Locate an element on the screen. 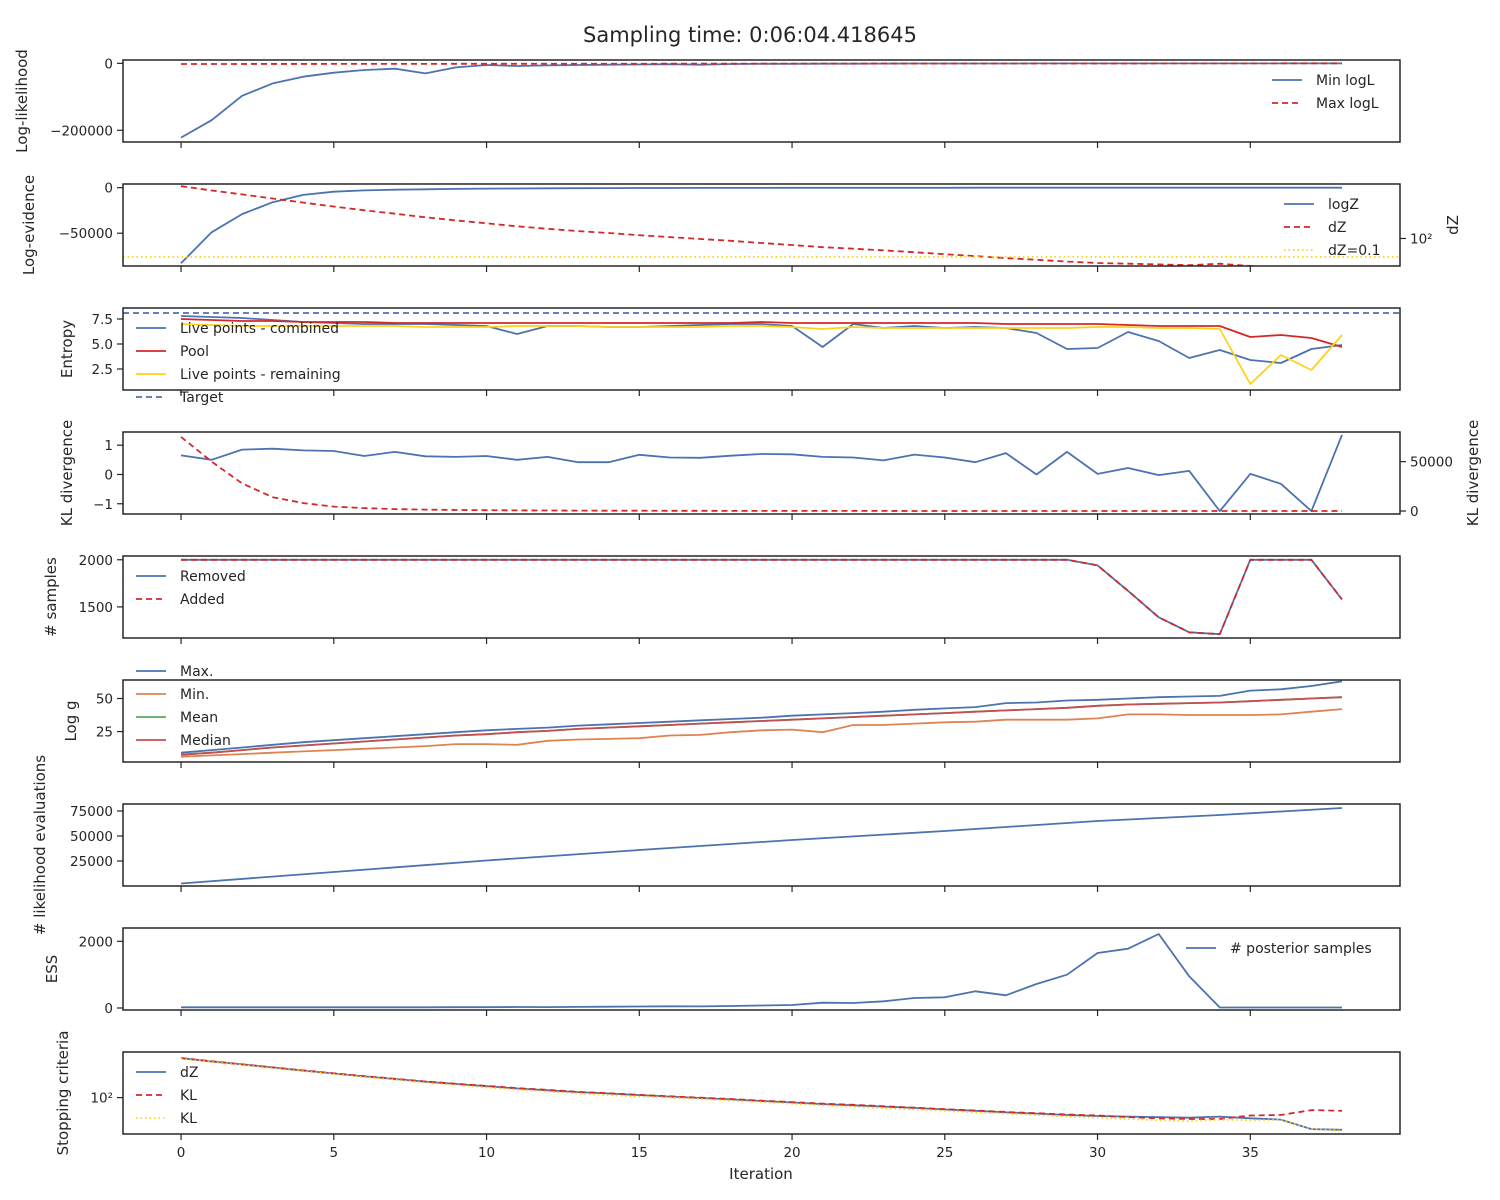 This screenshot has height=1200, width=1500. legend: Max. Min. Mean Median is located at coordinates (183, 706).